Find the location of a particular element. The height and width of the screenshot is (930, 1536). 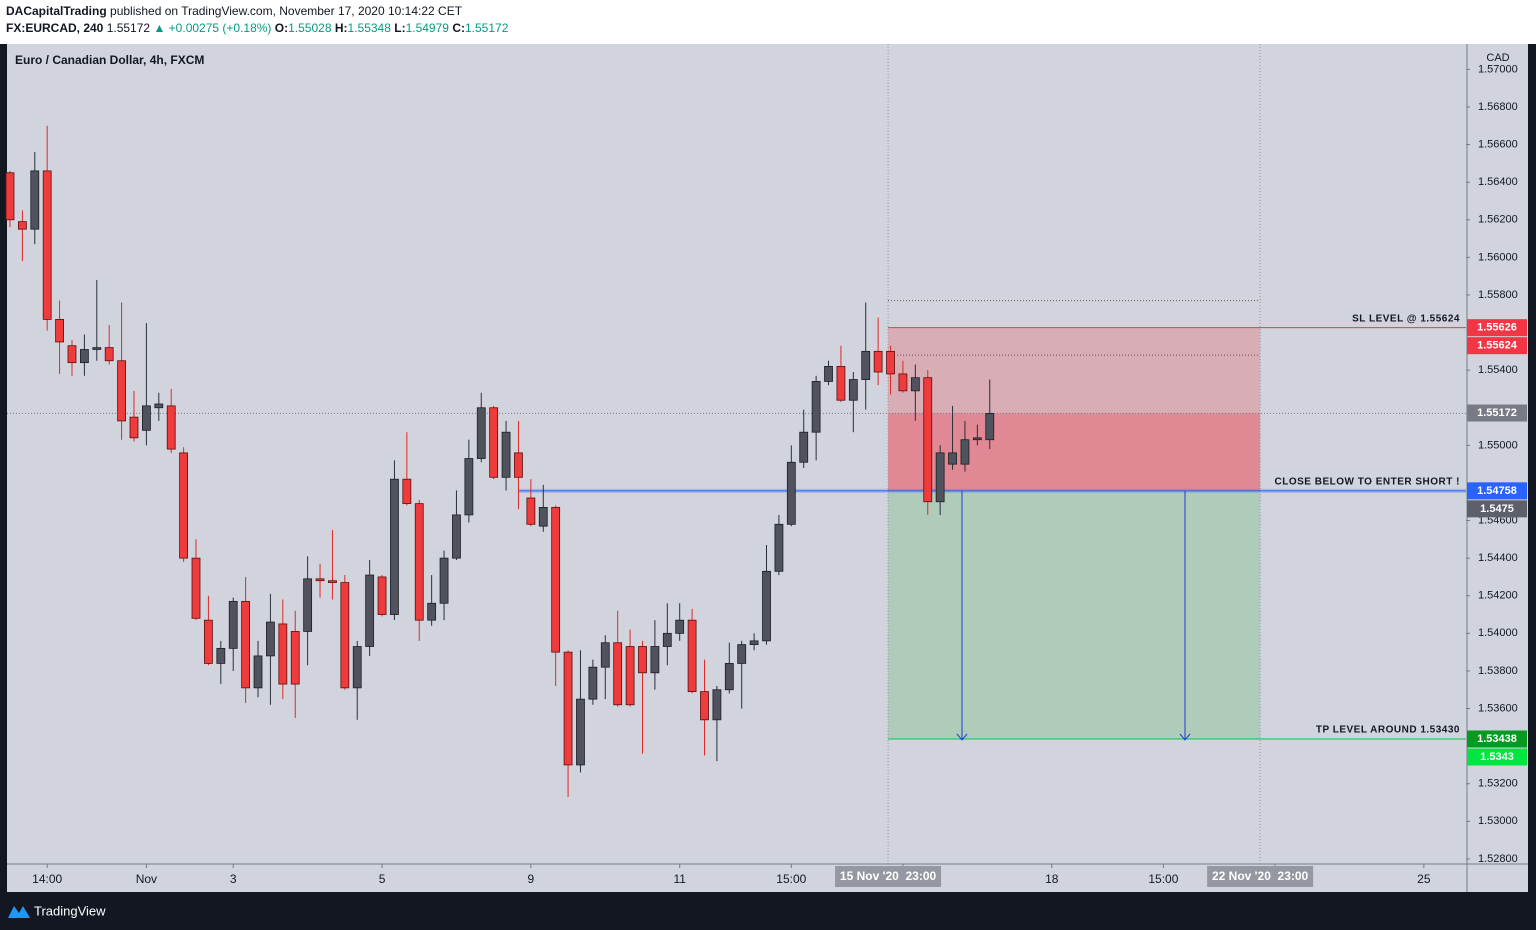

chart-title: Euro / Canadian Dollar, 4h, FXCM is located at coordinates (109, 60).